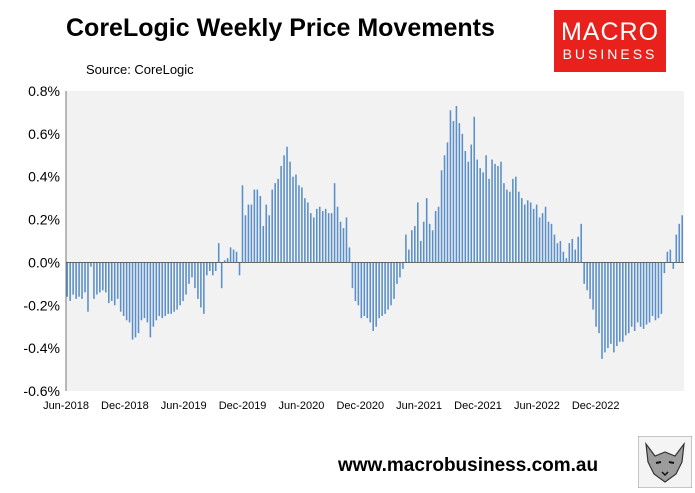 This screenshot has height=493, width=695. I want to click on x-tick-label: Dec-2019, so click(243, 406).